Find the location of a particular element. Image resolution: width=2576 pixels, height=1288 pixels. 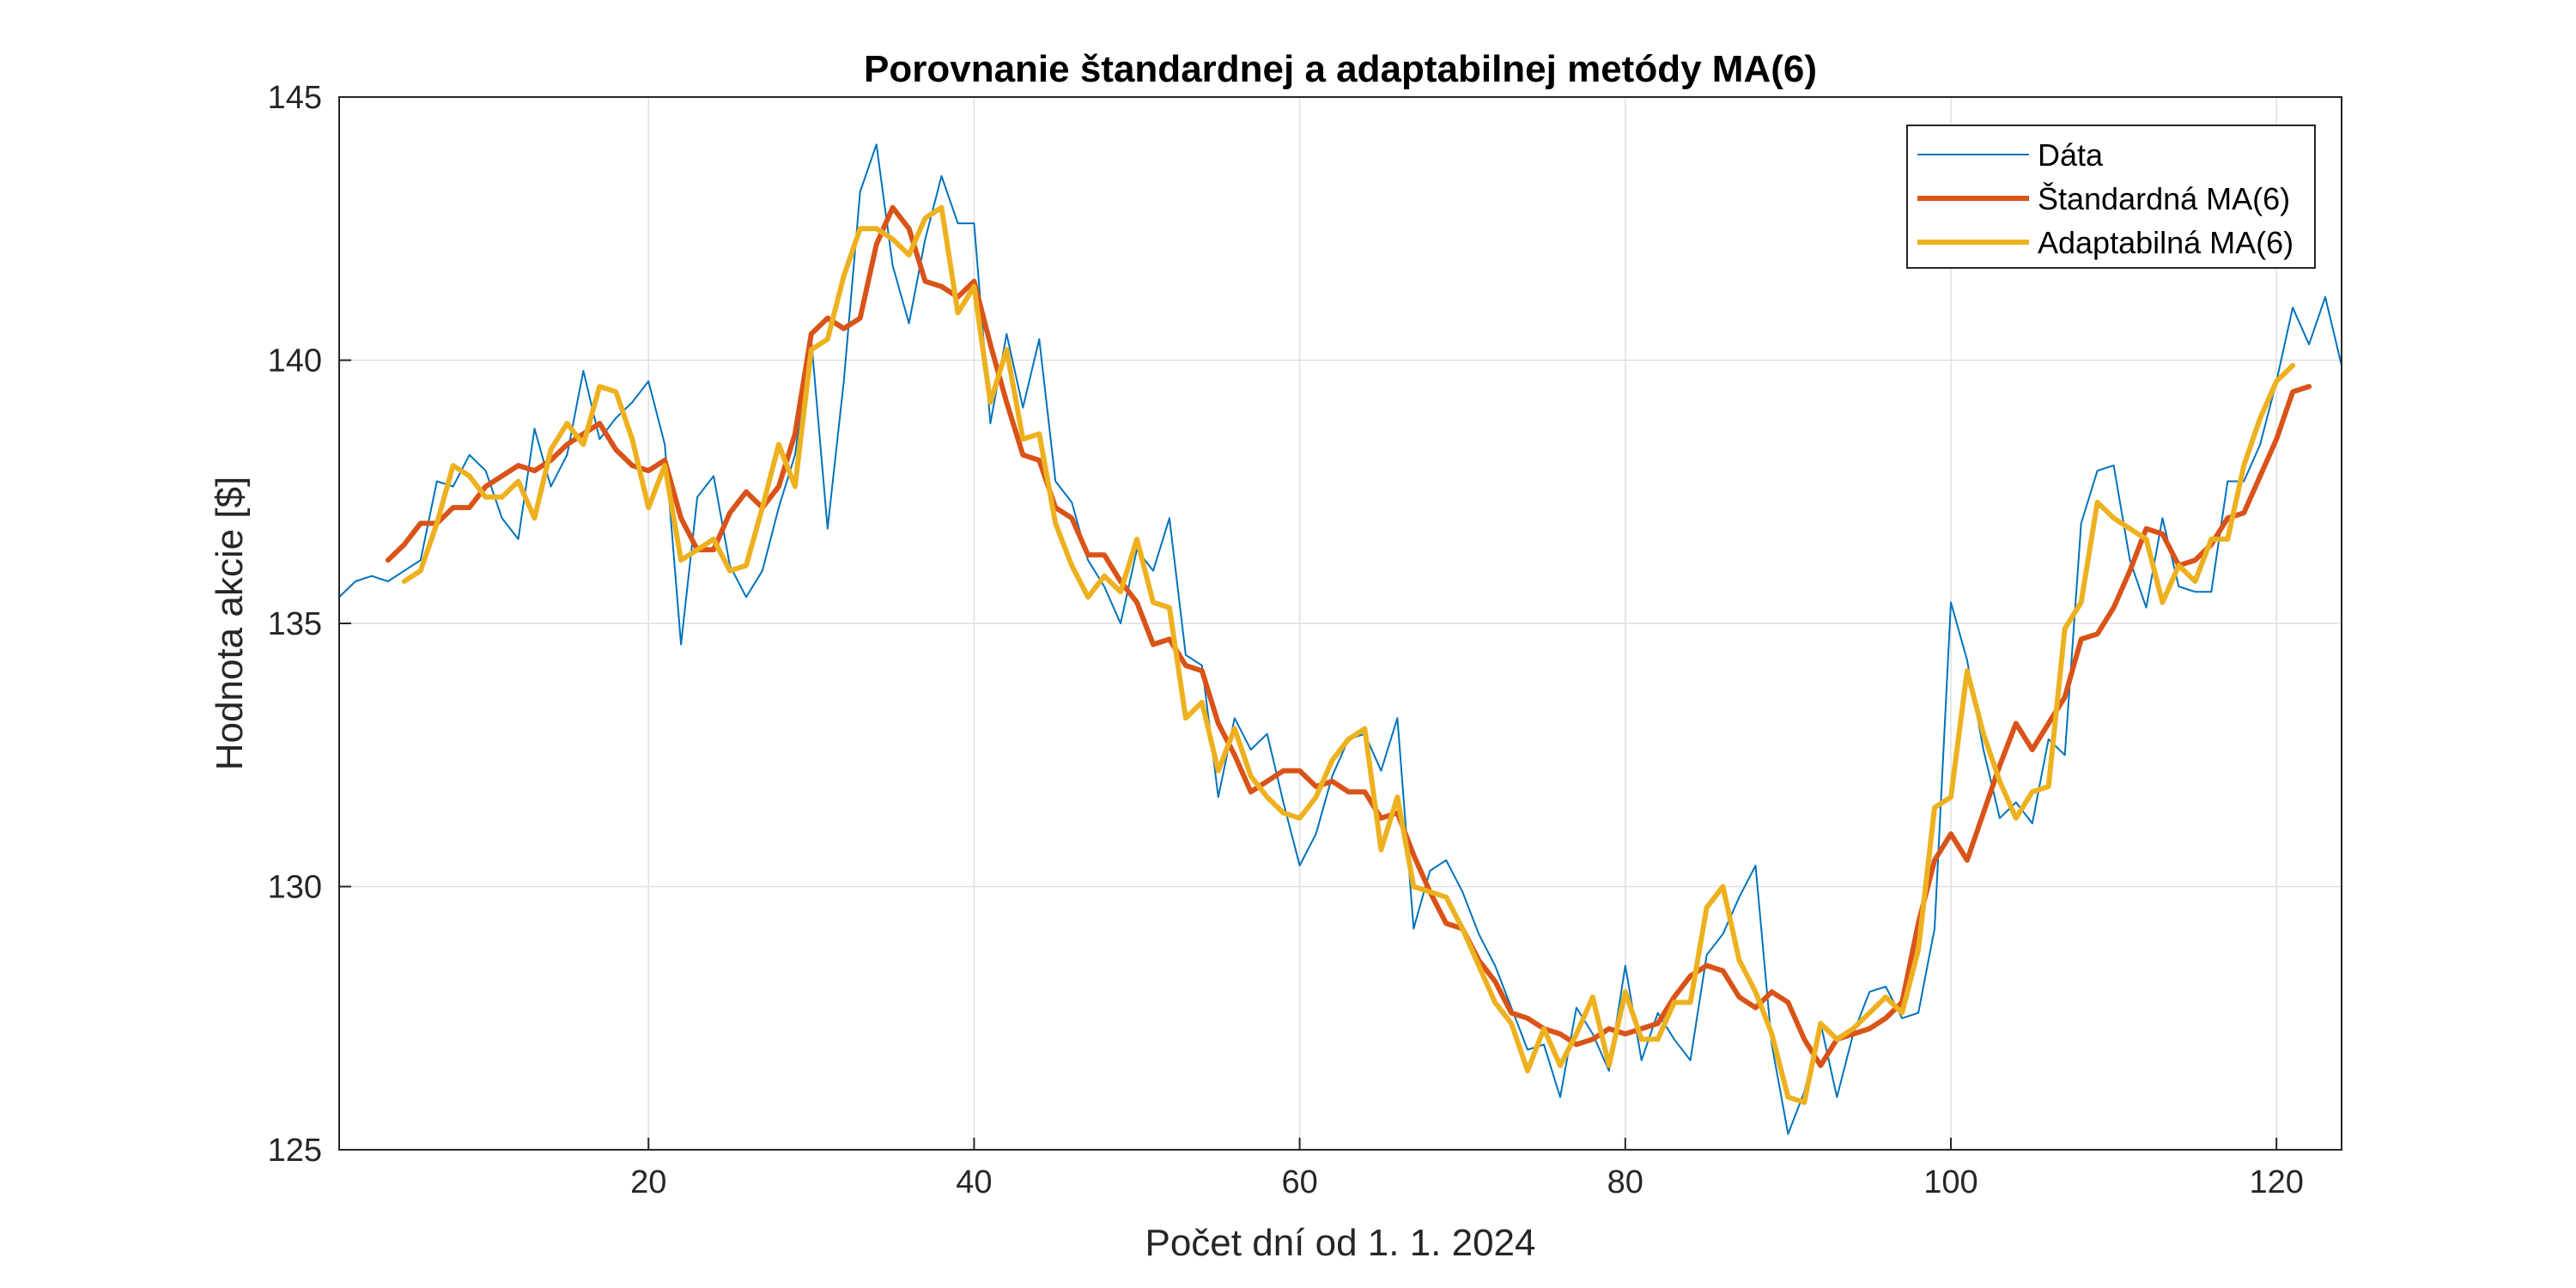

y-tick-label: 140 is located at coordinates (295, 361).